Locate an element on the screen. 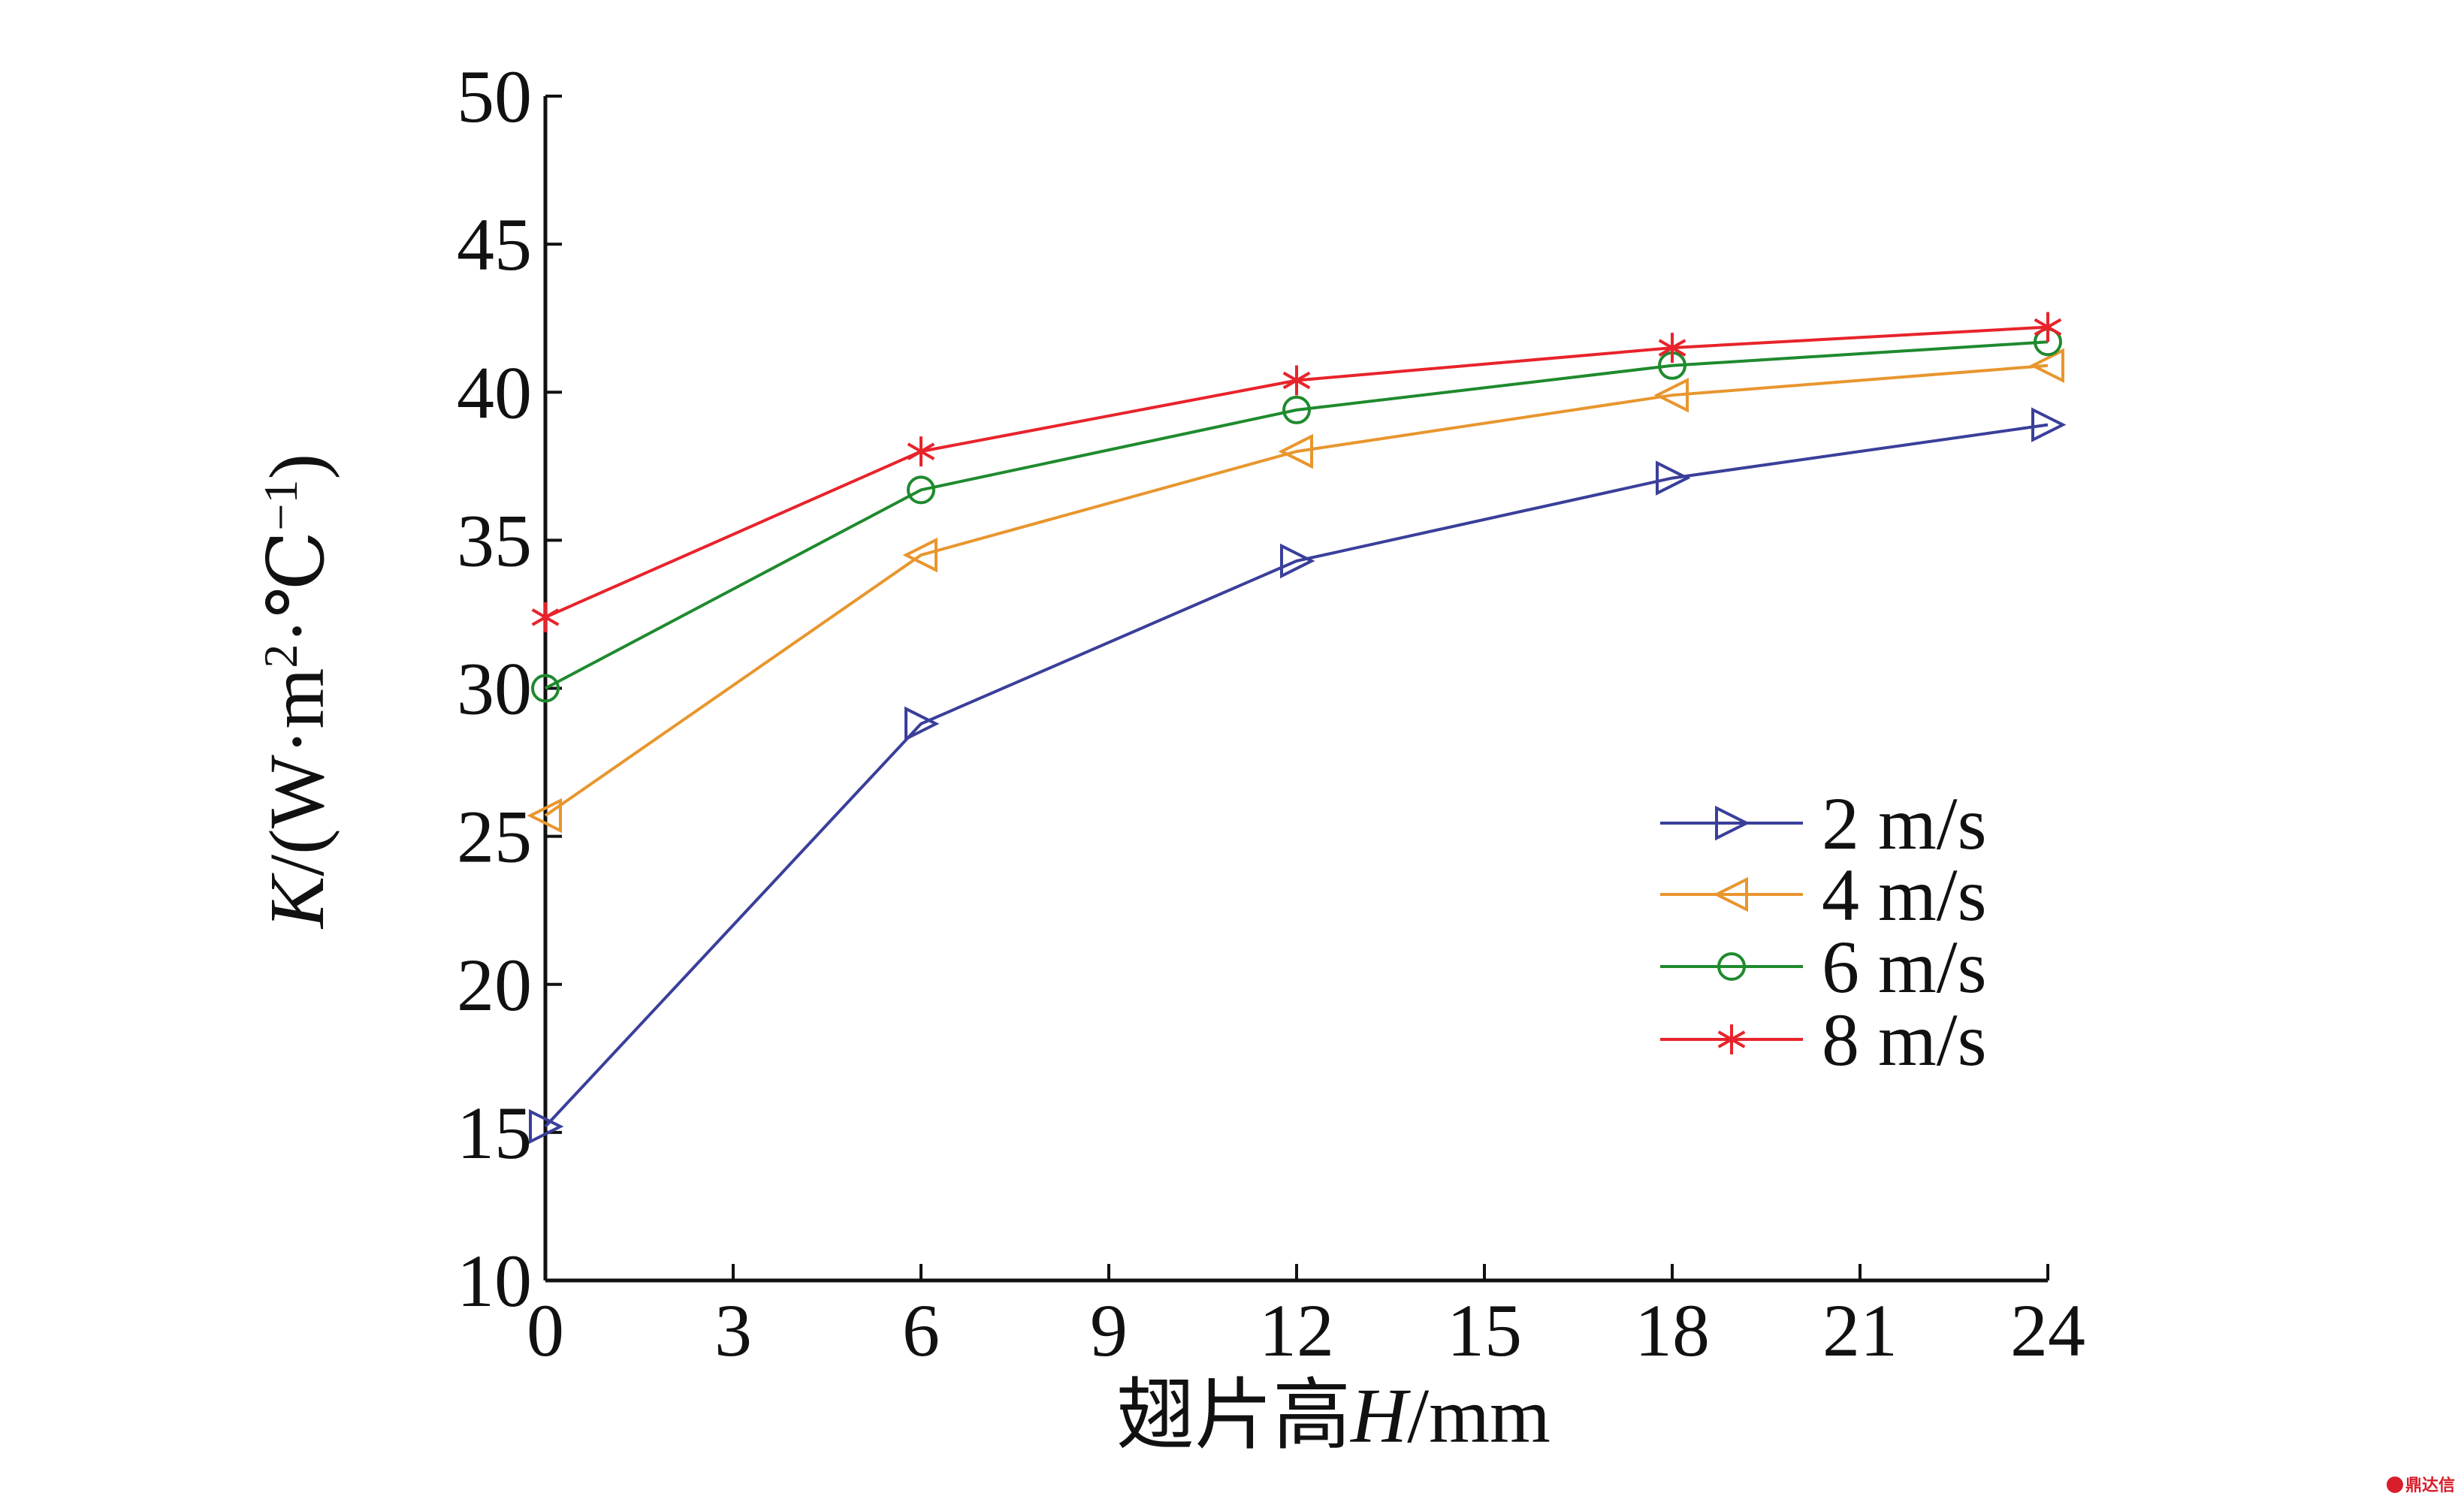  legend-label: 2 m/s is located at coordinates (1904, 824).